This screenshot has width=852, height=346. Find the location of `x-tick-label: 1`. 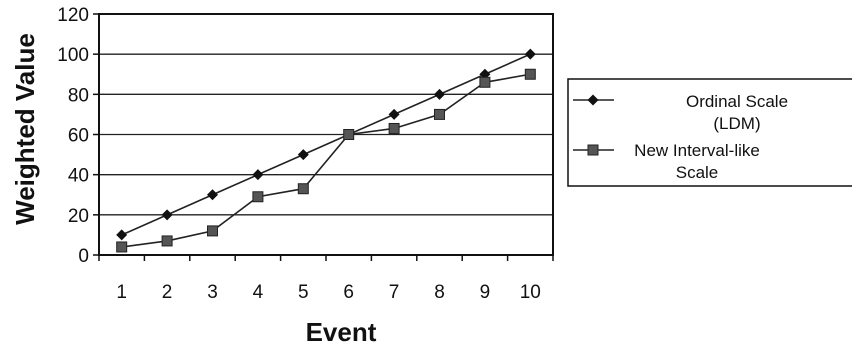

x-tick-label: 1 is located at coordinates (121, 292).